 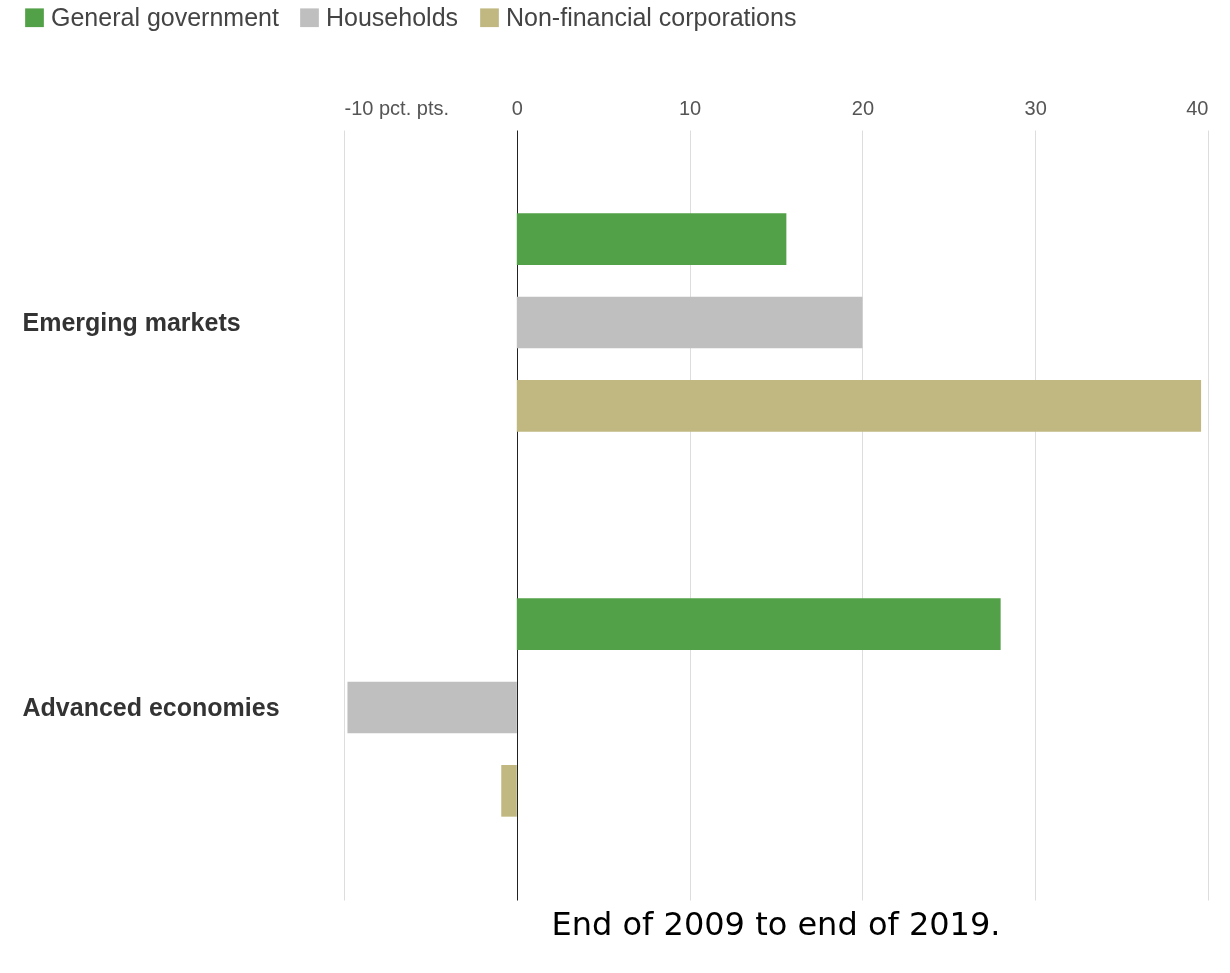 I want to click on x-tick-label: 0, so click(x=517, y=107).